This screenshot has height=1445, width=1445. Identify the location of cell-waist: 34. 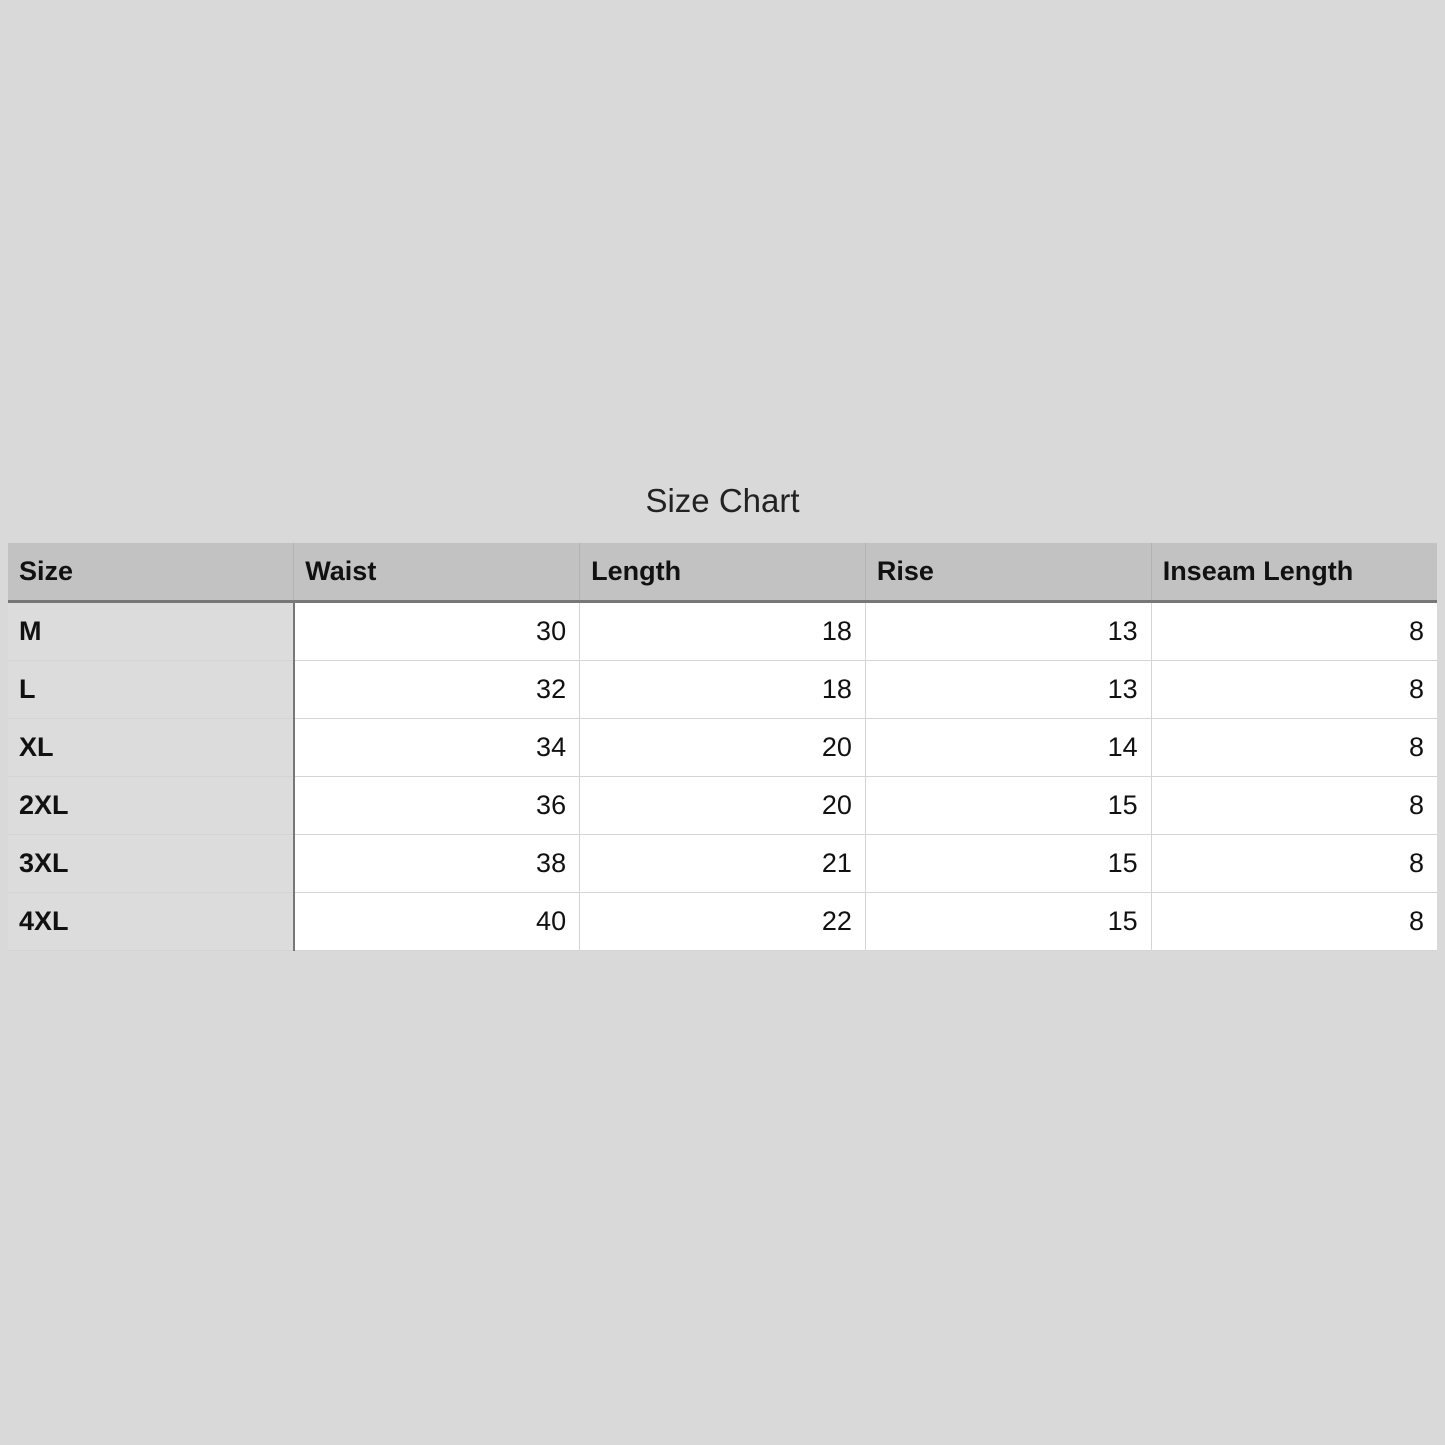
(437, 747).